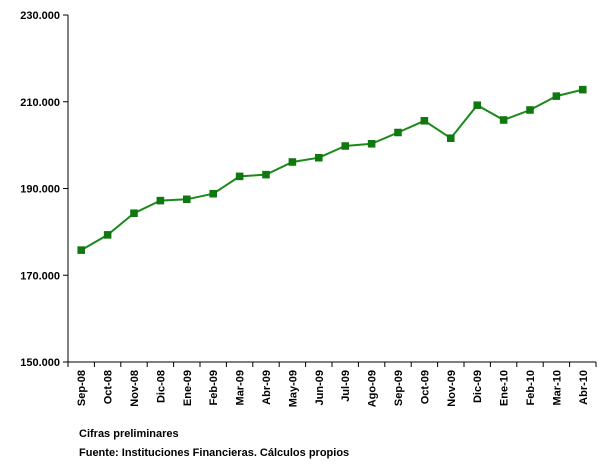 The width and height of the screenshot is (600, 464). Describe the element at coordinates (82, 388) in the screenshot. I see `x-tick-label: Sep-08` at that location.